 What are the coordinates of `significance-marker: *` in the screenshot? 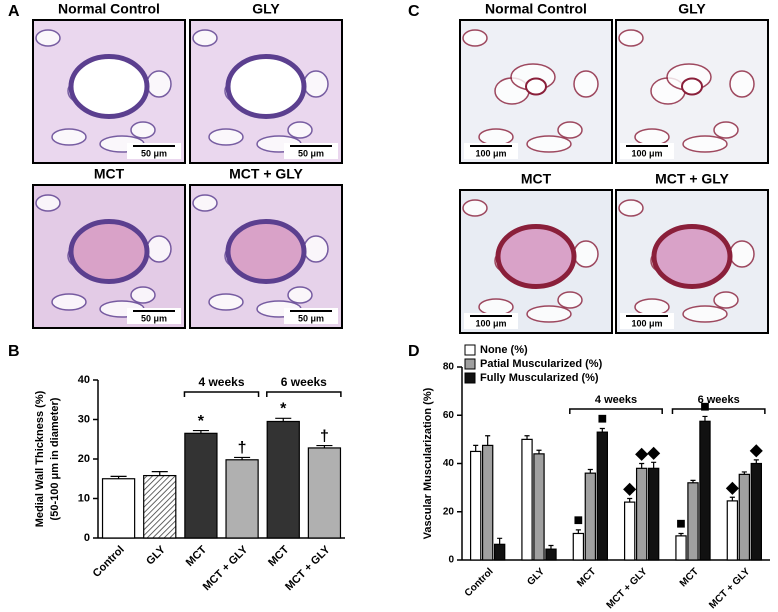 It's located at (283, 409).